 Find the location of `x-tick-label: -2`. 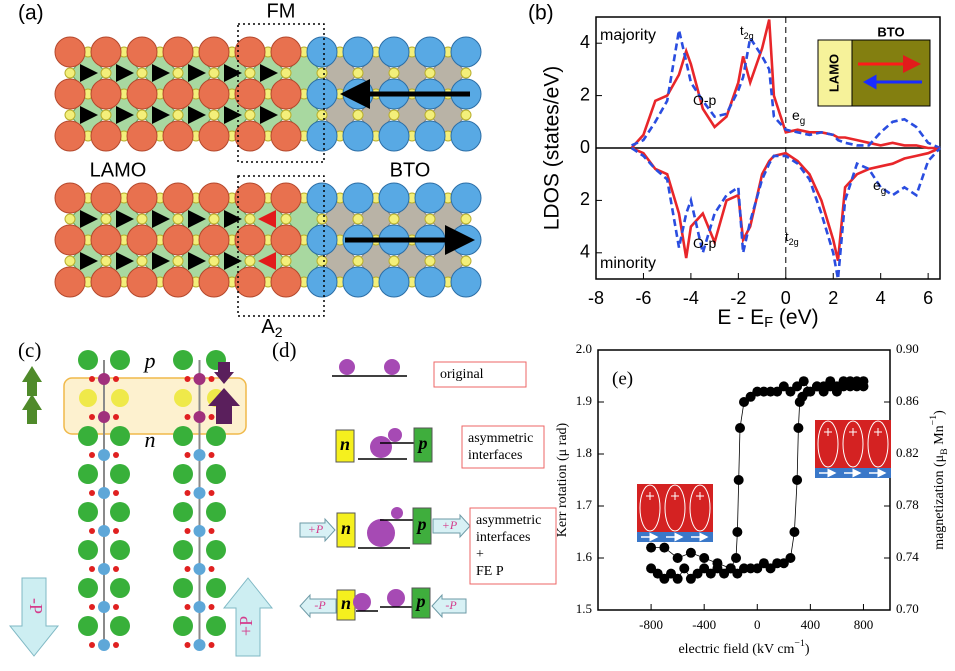

x-tick-label: -2 is located at coordinates (738, 298).